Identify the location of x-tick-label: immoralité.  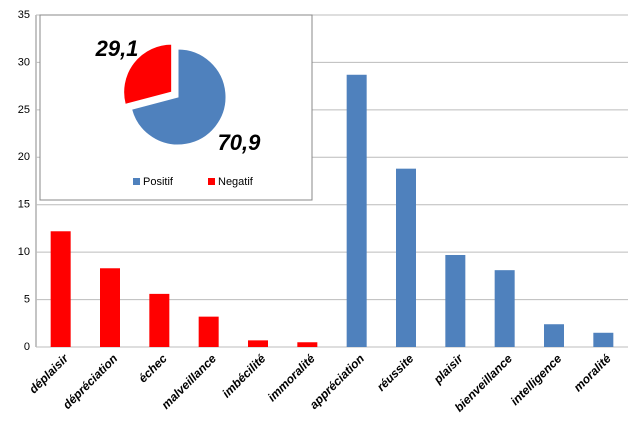
(291, 377).